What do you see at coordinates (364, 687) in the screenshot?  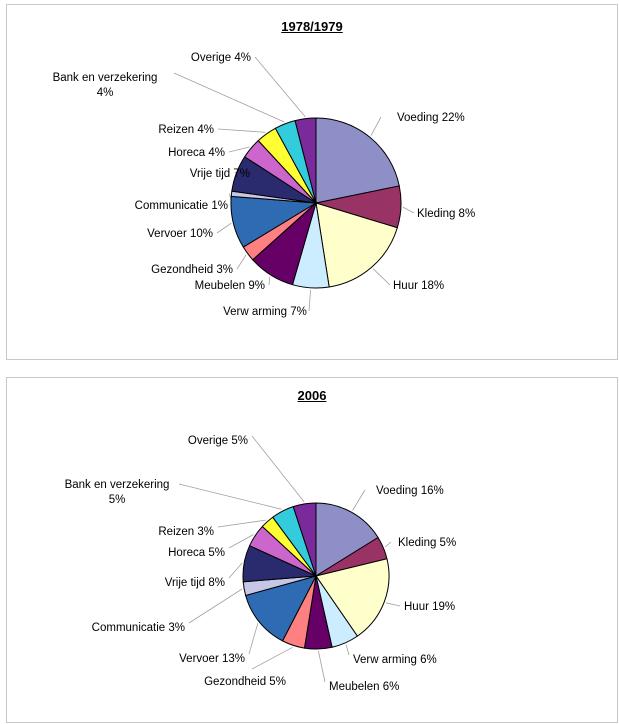 I see `slice-label: Meubelen 6%` at bounding box center [364, 687].